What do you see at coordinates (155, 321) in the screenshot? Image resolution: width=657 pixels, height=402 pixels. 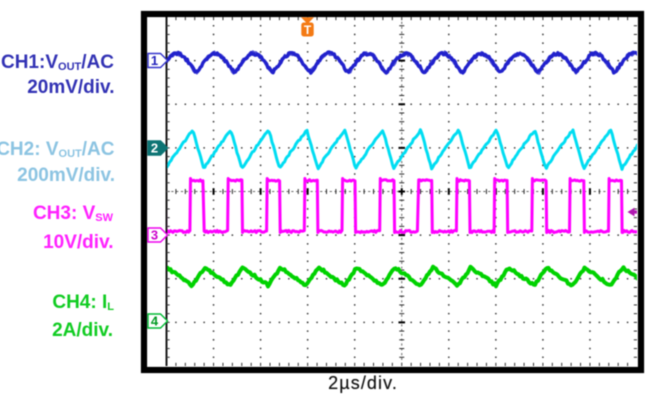 I see `svg-text: 4` at bounding box center [155, 321].